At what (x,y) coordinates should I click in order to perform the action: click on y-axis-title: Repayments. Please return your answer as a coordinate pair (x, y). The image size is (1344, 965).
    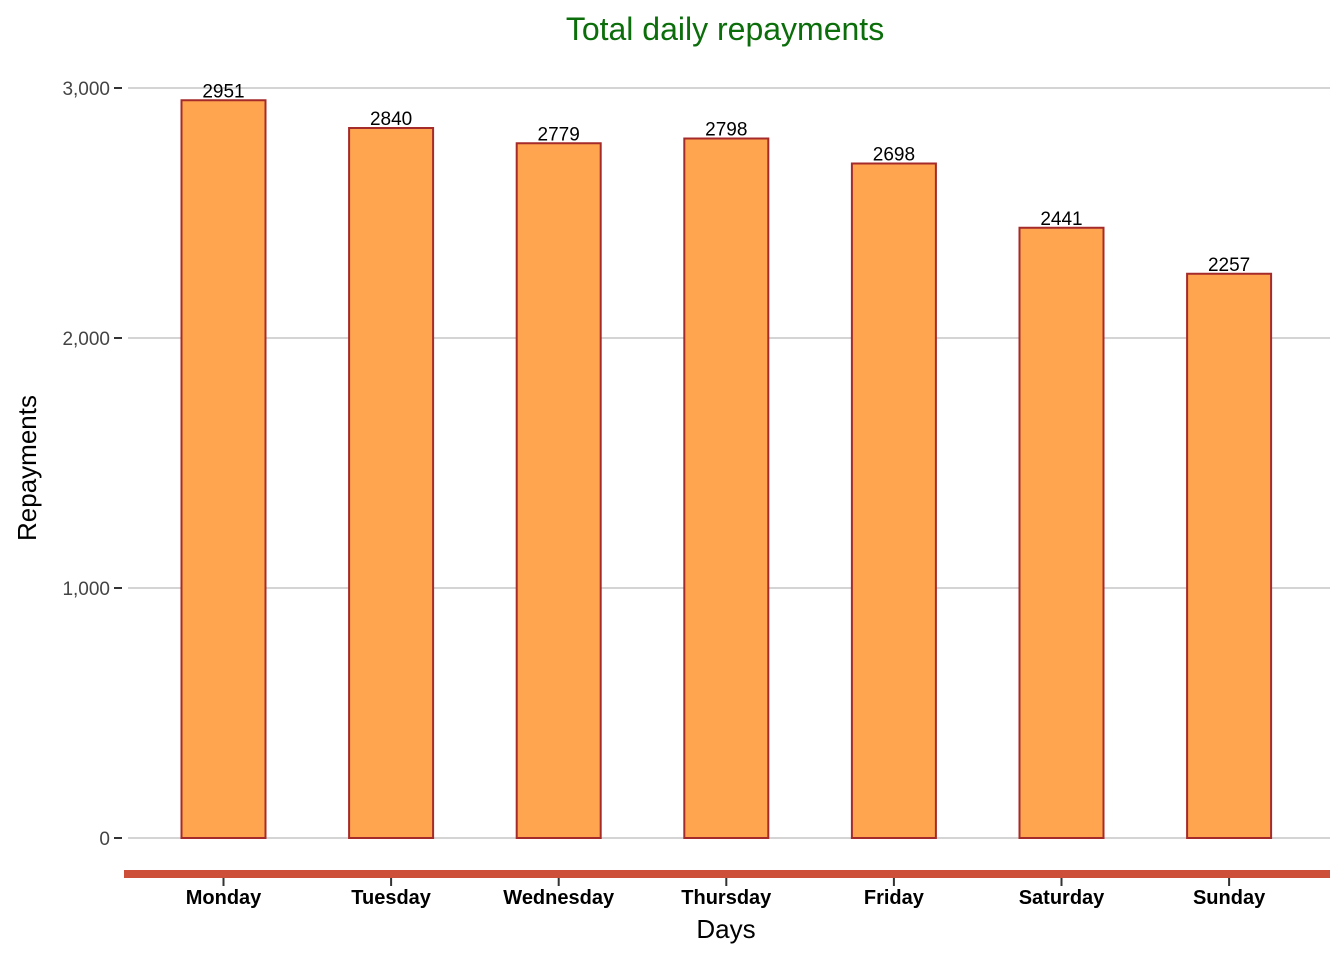
    Looking at the image, I should click on (27, 468).